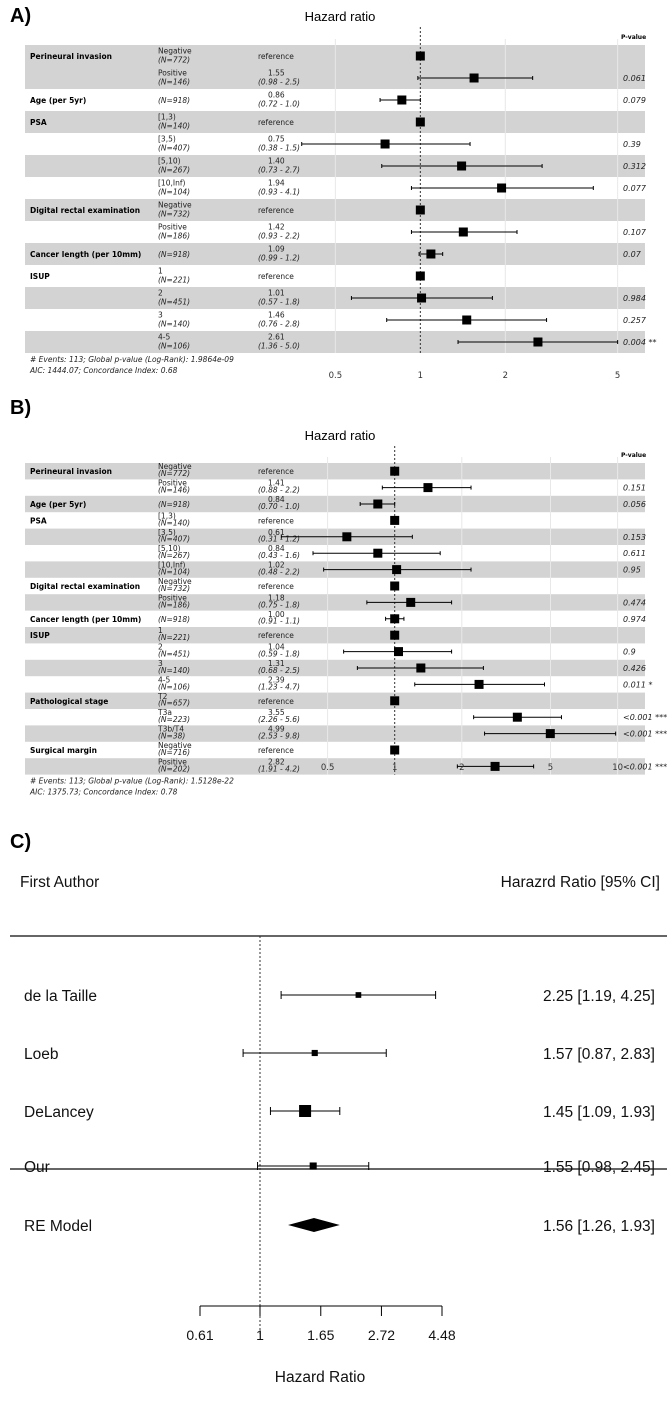  I want to click on estimate-label: 3.55, so click(276, 712).